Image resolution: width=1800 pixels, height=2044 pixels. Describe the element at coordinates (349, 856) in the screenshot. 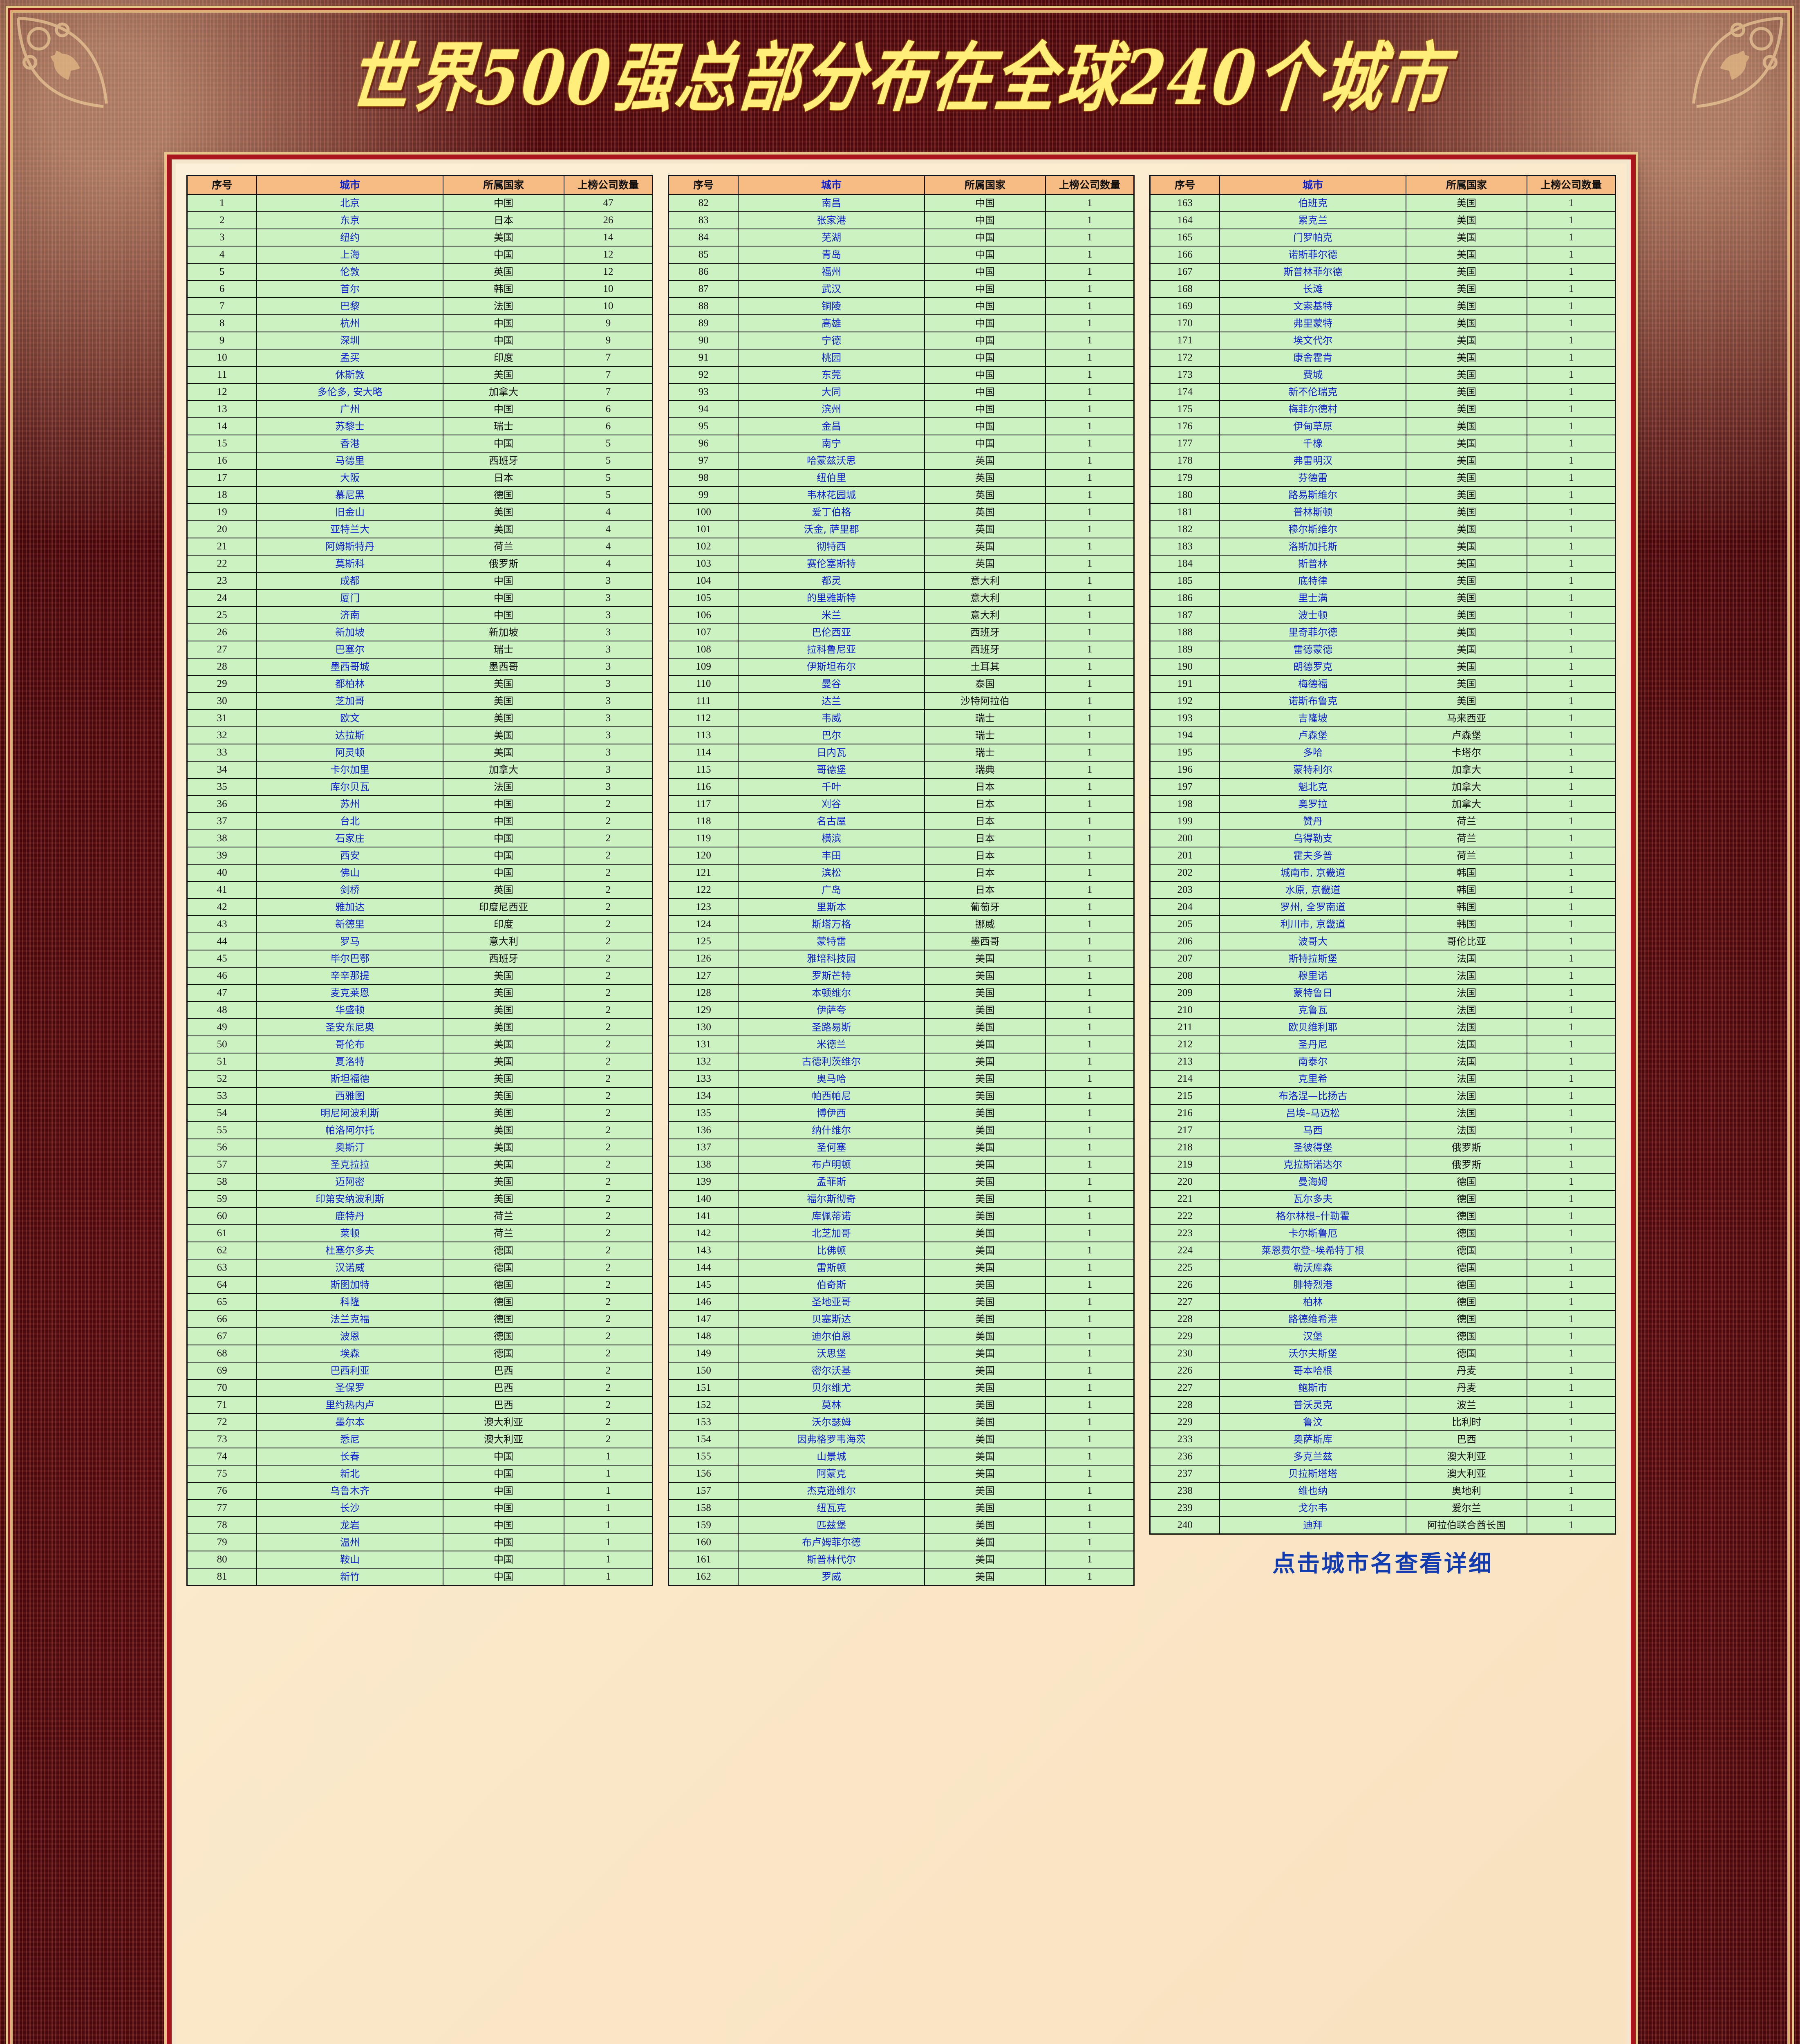

I see `cell-city: 西安` at that location.